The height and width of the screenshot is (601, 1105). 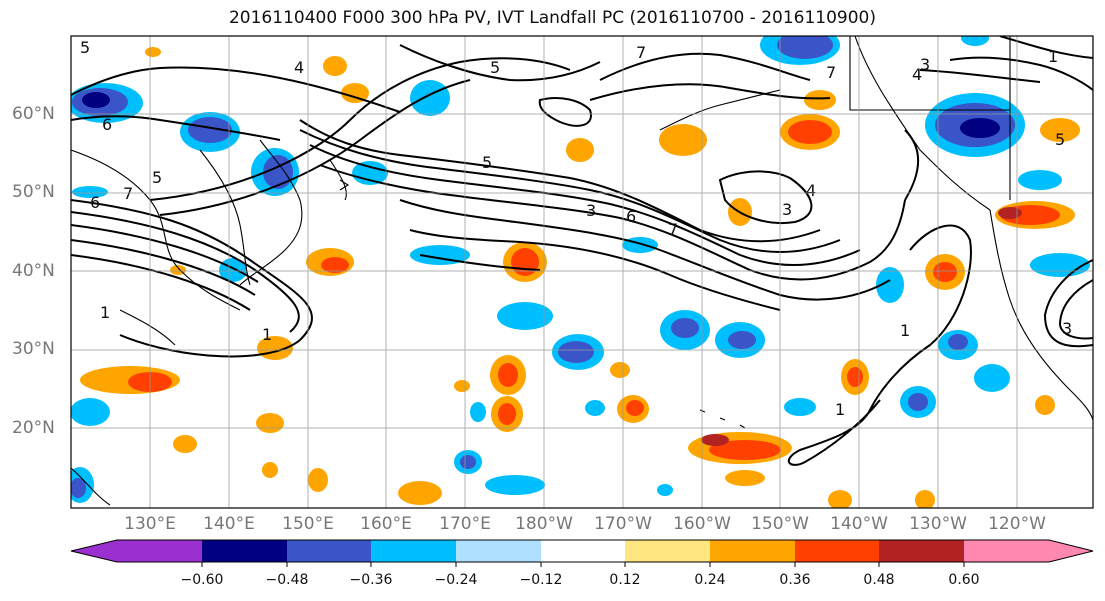 What do you see at coordinates (938, 524) in the screenshot?
I see `lon-label: 130°W` at bounding box center [938, 524].